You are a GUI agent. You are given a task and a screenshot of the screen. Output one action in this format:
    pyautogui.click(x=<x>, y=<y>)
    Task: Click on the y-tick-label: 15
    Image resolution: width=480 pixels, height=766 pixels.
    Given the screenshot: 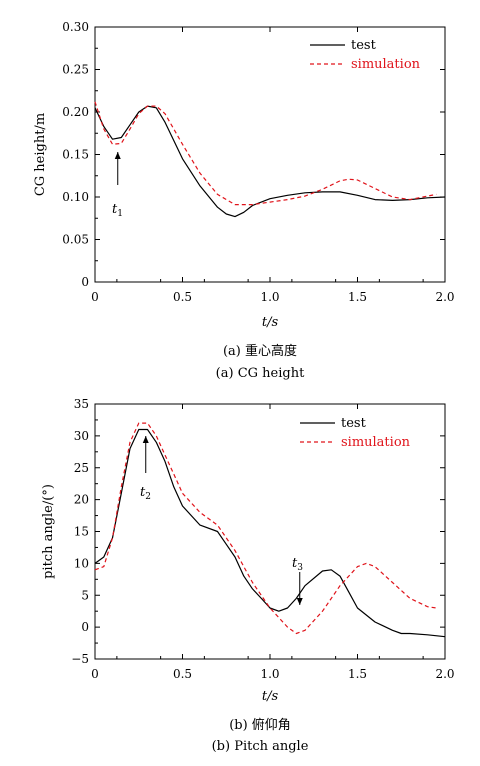 What is the action you would take?
    pyautogui.click(x=81, y=532)
    